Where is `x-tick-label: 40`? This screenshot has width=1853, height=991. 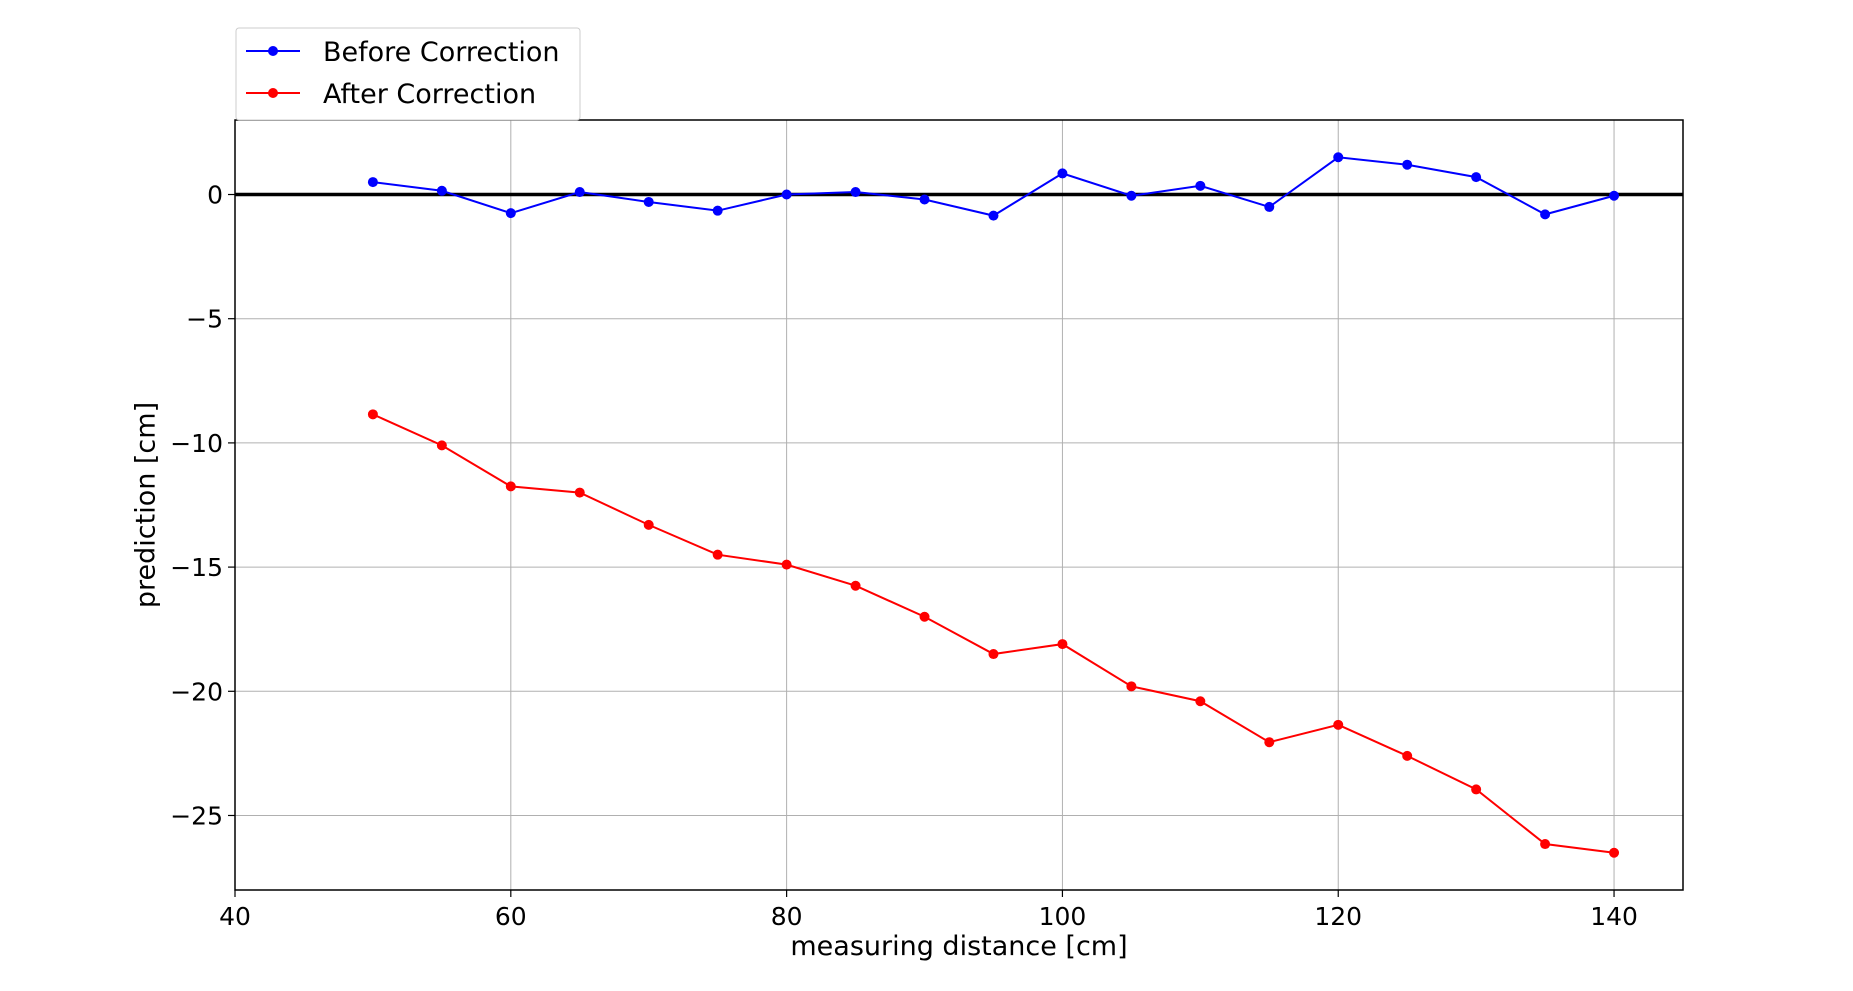
x-tick-label: 40 is located at coordinates (235, 916).